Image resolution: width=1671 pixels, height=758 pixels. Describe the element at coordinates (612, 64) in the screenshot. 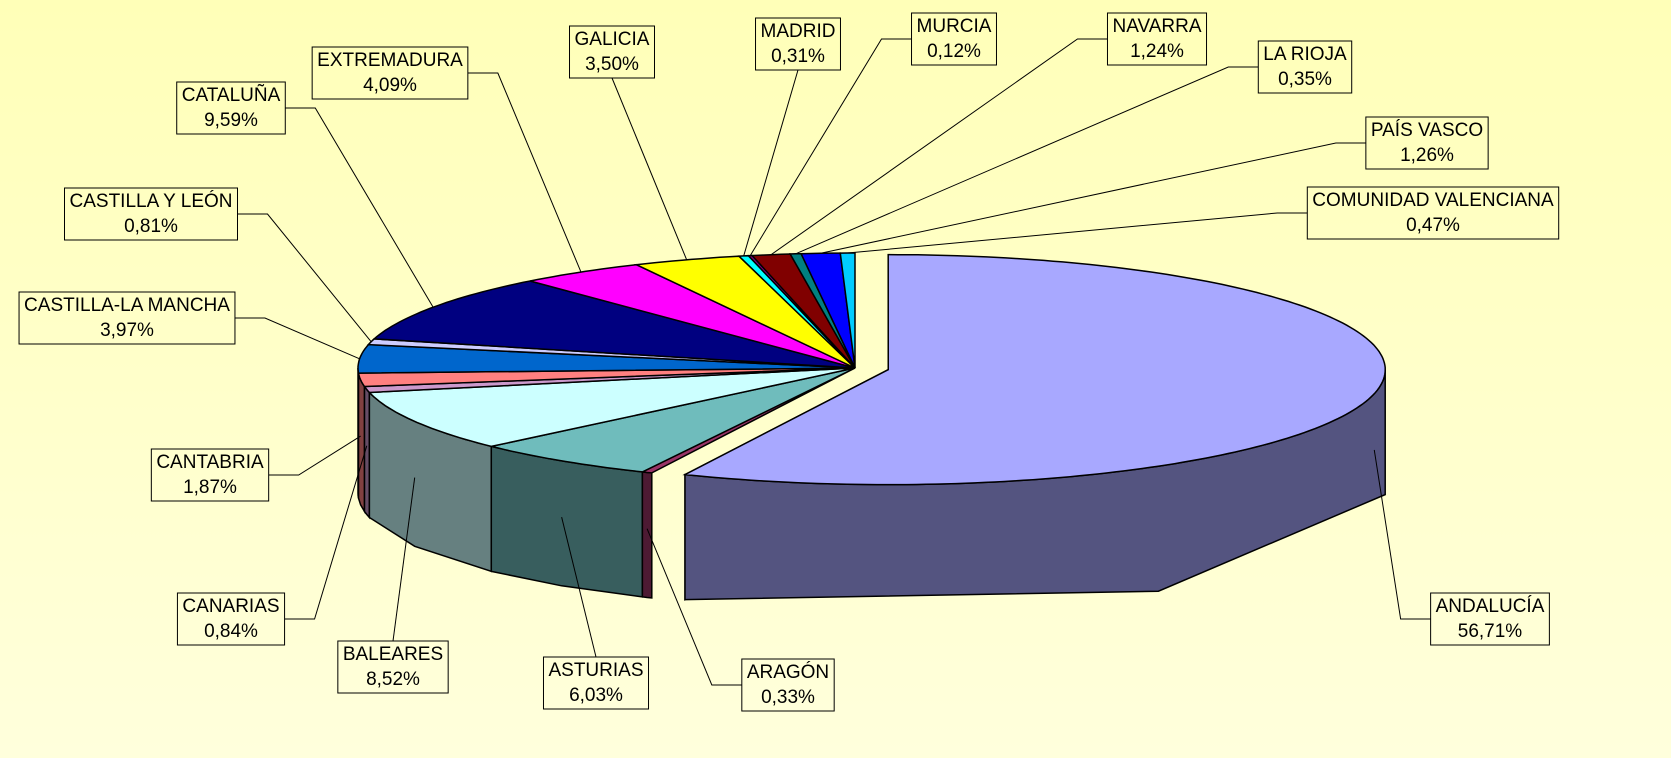

I see `slice-label-value: 3,50%` at that location.